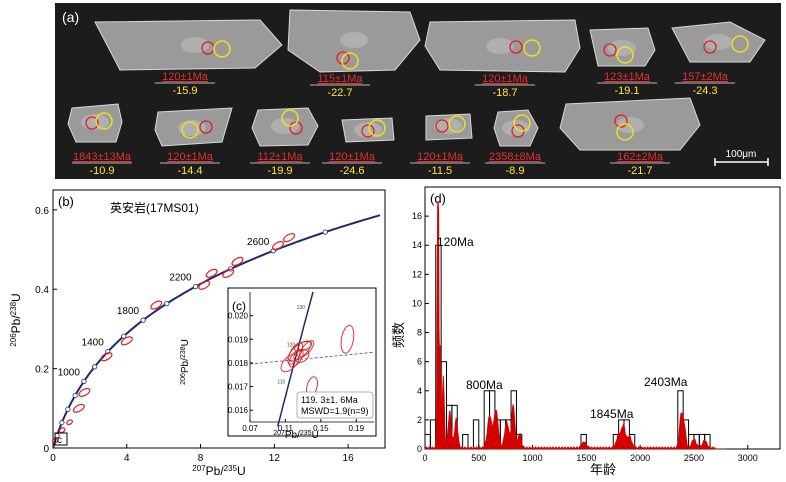 The image size is (786, 482). I want to click on grain-ehf: -18.7, so click(504, 93).